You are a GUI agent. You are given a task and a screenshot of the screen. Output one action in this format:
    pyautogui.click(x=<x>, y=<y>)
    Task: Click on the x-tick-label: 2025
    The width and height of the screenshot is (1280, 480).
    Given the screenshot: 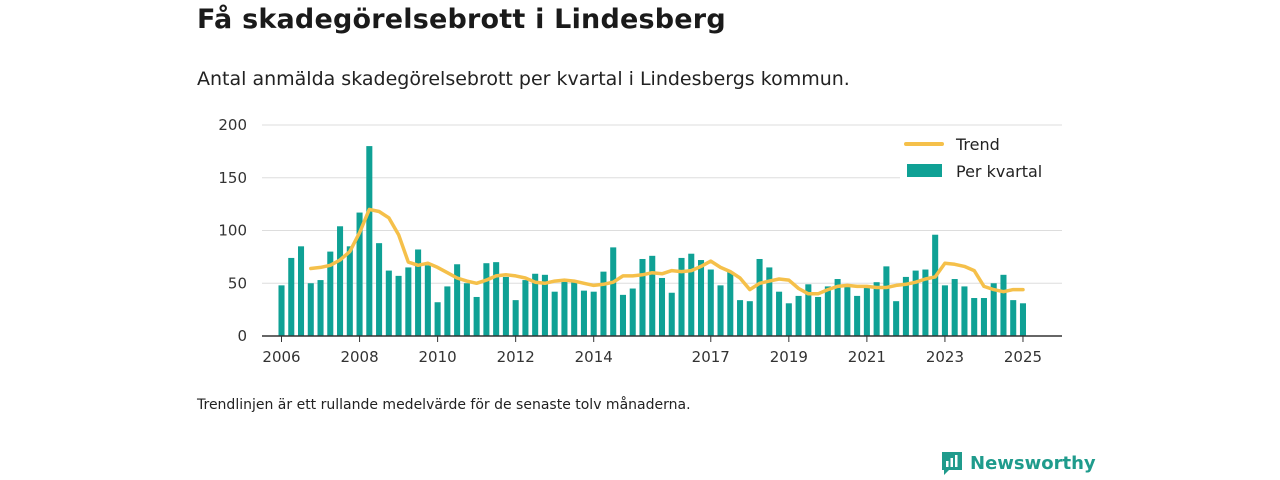 What is the action you would take?
    pyautogui.click(x=1023, y=357)
    